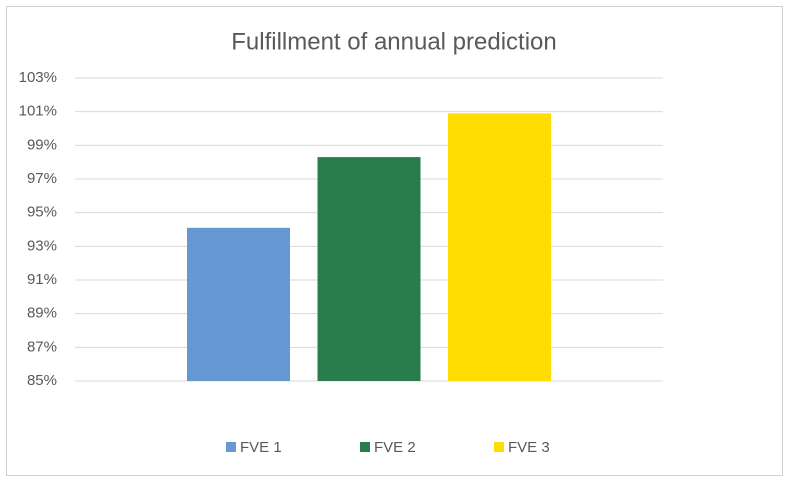 This screenshot has height=485, width=789. I want to click on y-tick-label: 97%, so click(42, 178).